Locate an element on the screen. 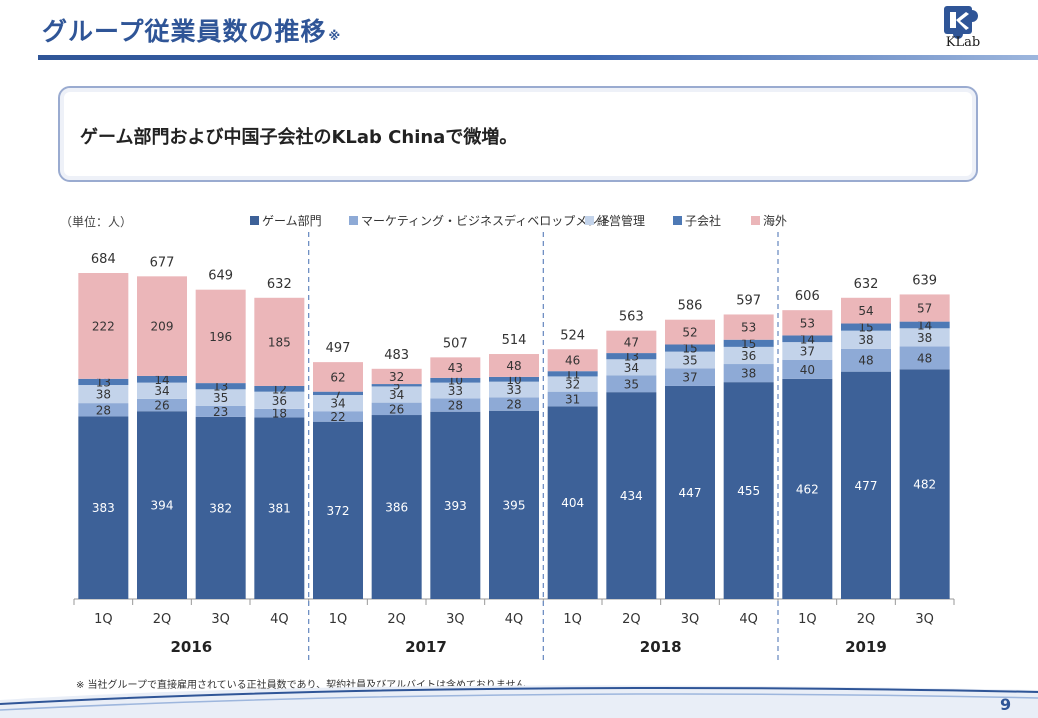 This screenshot has width=1038, height=718. legend-label: 海外 is located at coordinates (775, 220).